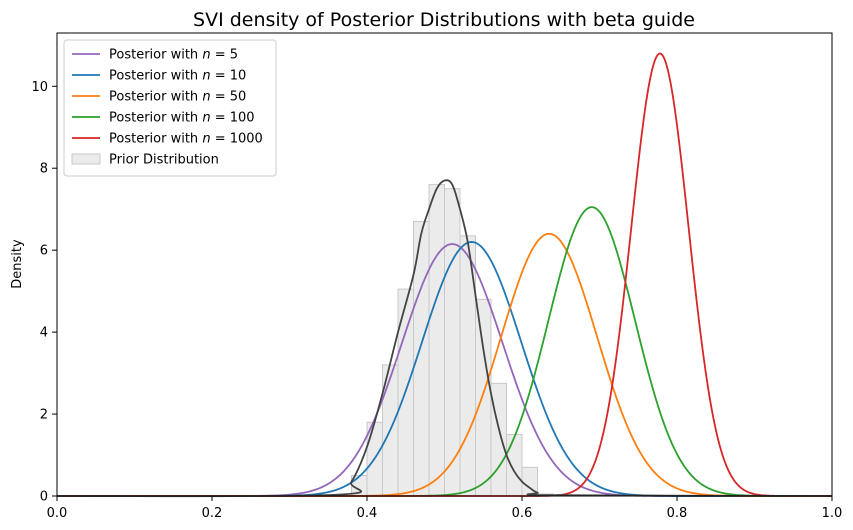  Describe the element at coordinates (44, 497) in the screenshot. I see `y-tick-label: 0` at that location.